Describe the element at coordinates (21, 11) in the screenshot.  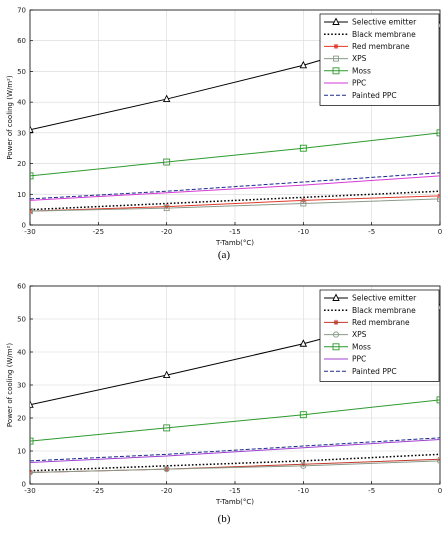
I see `y-tick-label: 70` at that location.